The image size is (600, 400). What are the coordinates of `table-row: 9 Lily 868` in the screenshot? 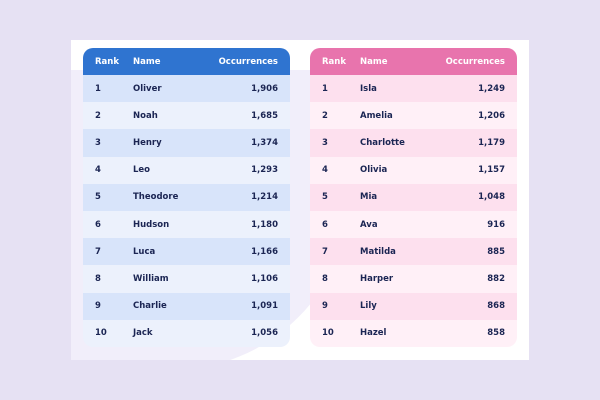 It's located at (413, 306).